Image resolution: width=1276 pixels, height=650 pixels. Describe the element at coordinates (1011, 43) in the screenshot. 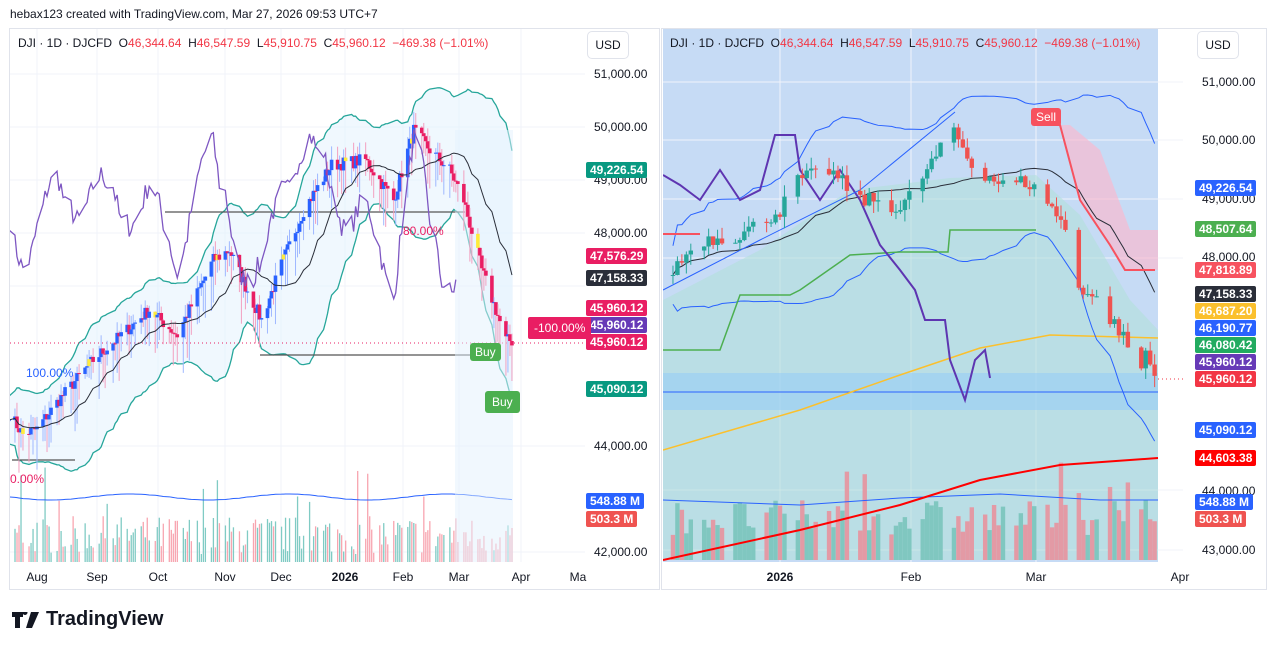

I see `close-value: 45,960.12` at that location.